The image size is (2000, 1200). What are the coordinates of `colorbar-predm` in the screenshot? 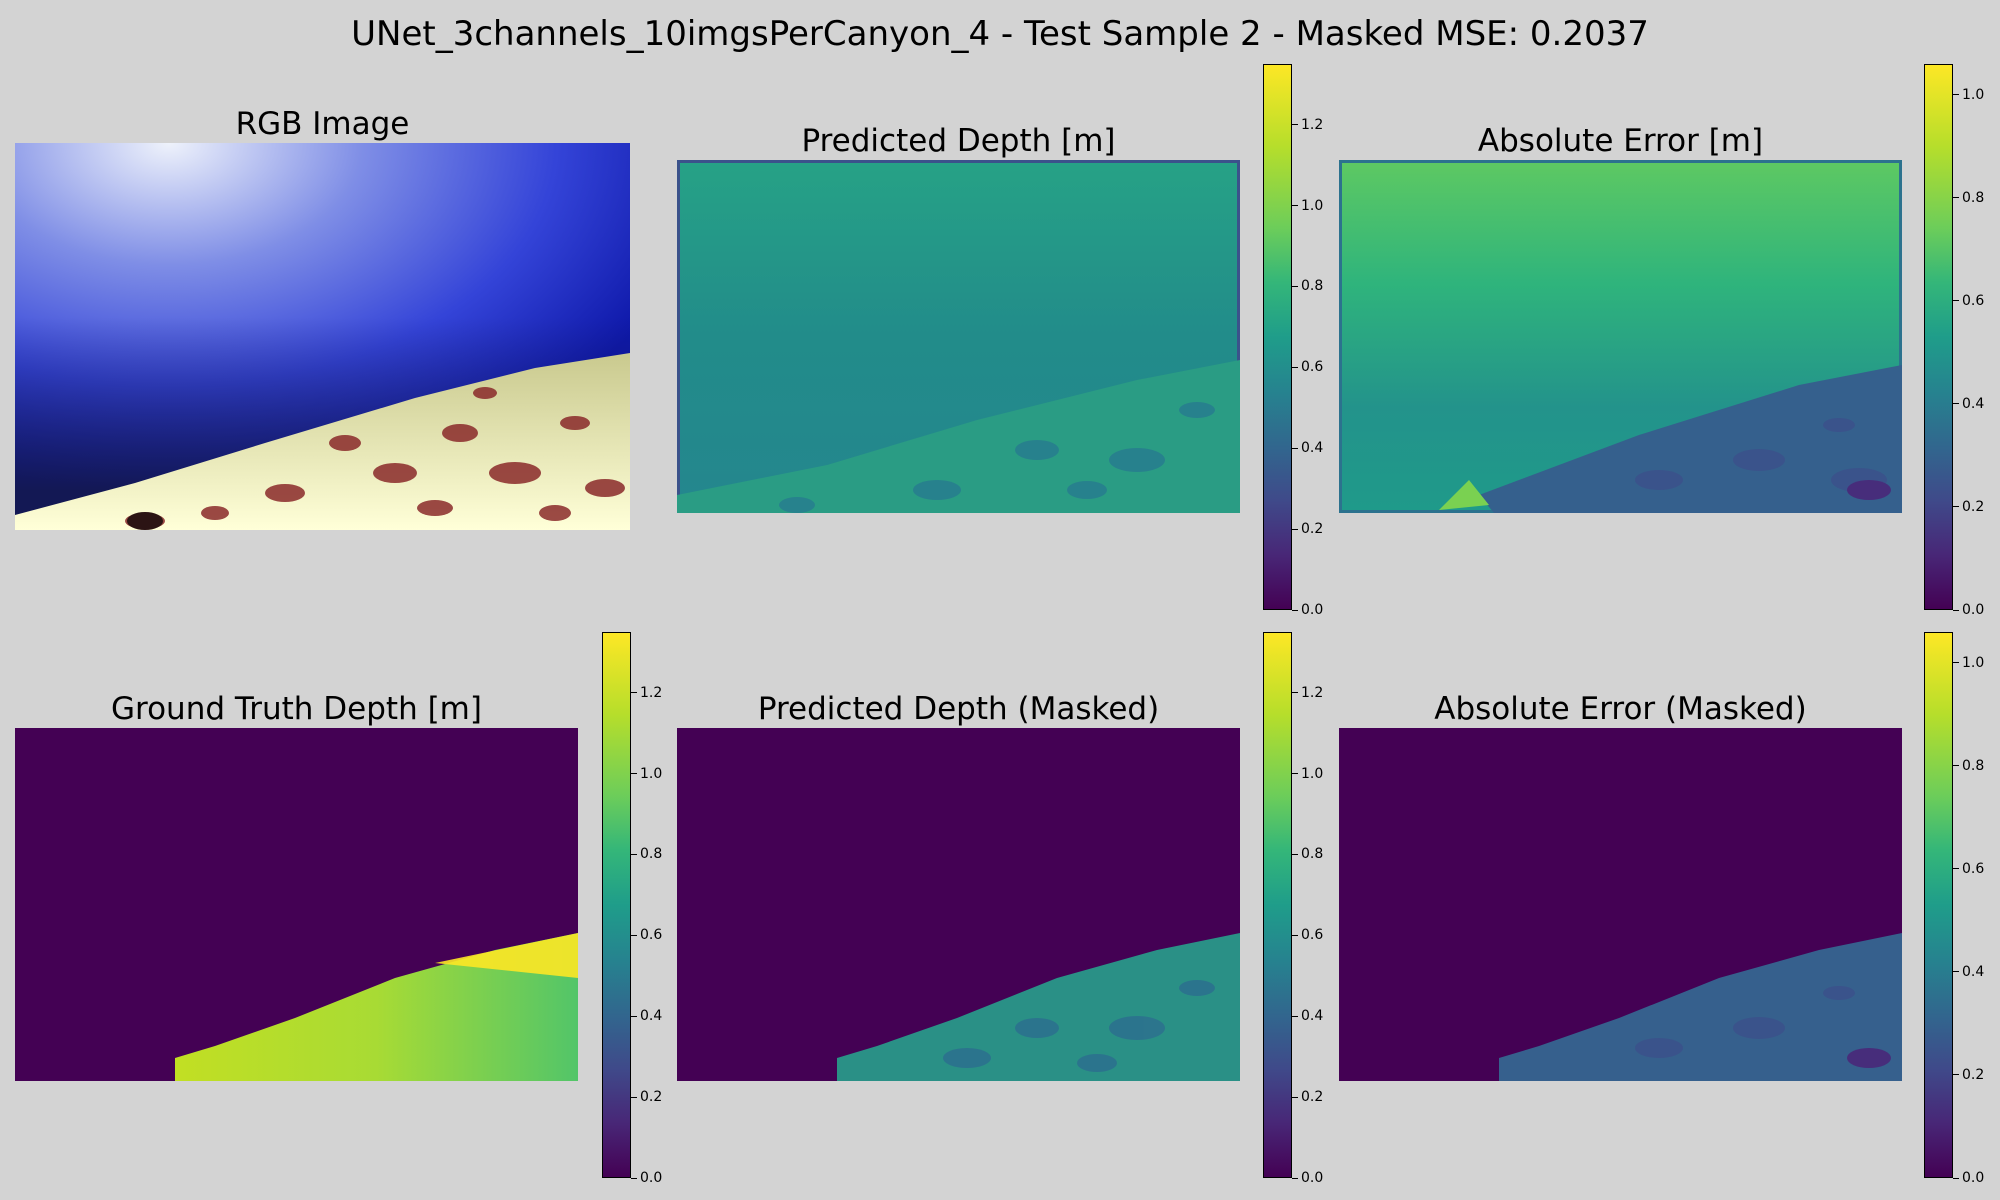 It's located at (1277, 905).